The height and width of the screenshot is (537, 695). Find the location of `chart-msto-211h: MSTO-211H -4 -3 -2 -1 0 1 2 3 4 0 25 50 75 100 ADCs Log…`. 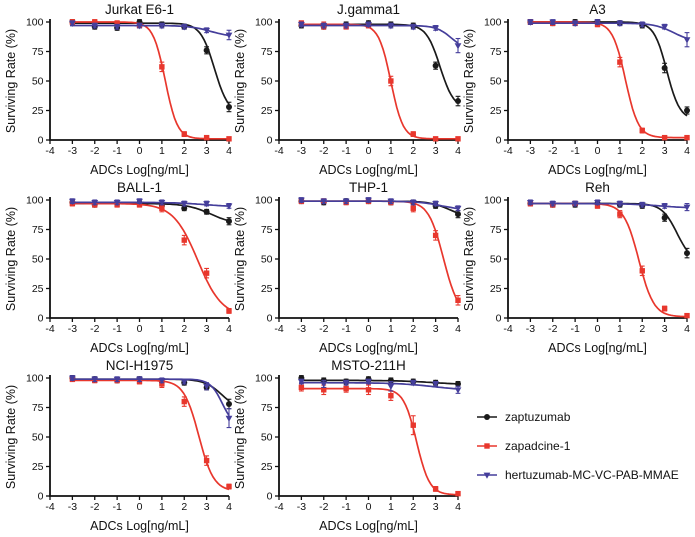

chart-msto-211h: MSTO-211H -4 -3 -2 -1 0 1 2 3 4 0 25 50 75 100 ADCs Log… is located at coordinates (347, 446).